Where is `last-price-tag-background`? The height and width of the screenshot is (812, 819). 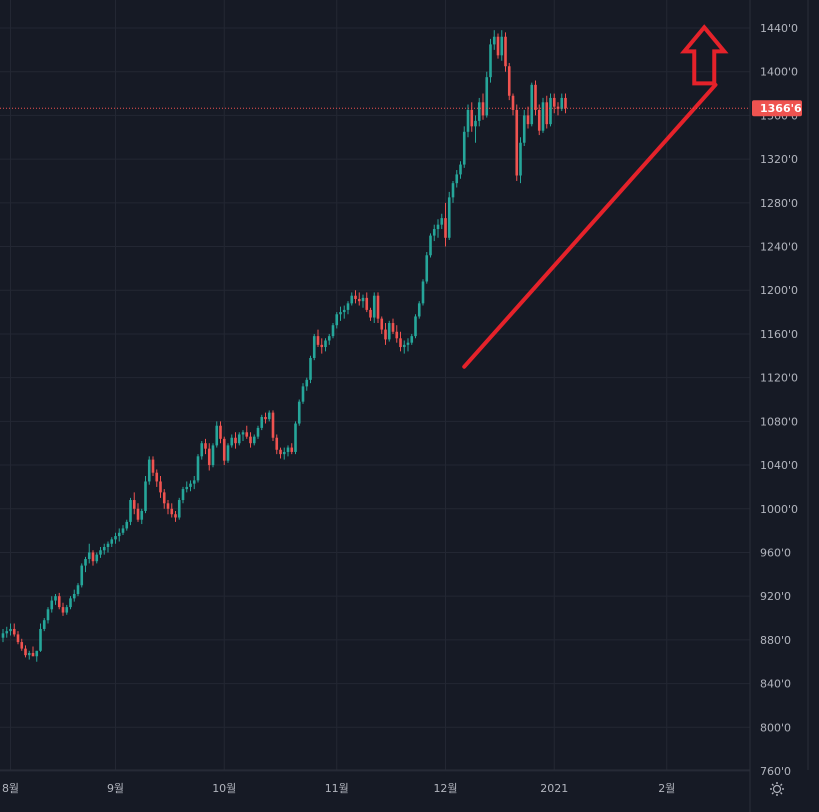
last-price-tag-background is located at coordinates (777, 108).